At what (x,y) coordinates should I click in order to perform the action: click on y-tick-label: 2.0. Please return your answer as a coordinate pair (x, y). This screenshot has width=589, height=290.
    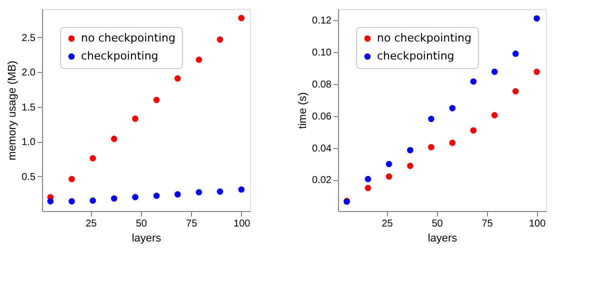
    Looking at the image, I should click on (29, 73).